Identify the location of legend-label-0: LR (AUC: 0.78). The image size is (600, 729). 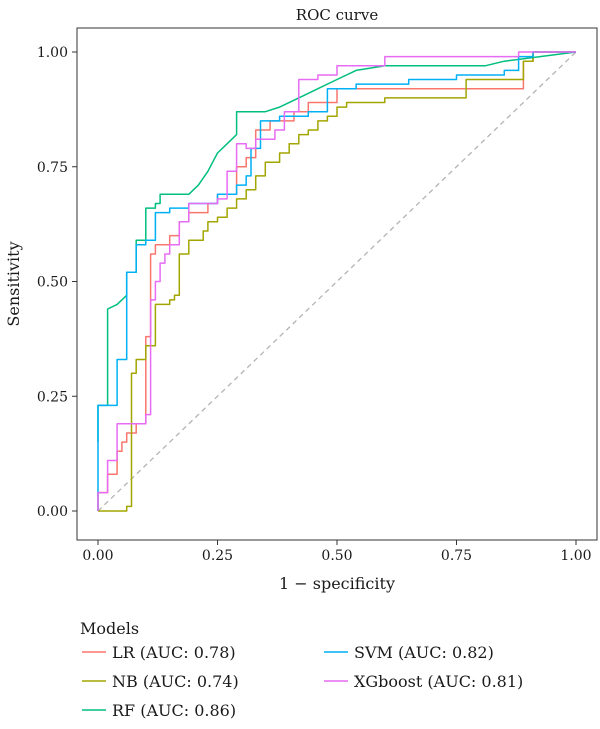
(174, 652).